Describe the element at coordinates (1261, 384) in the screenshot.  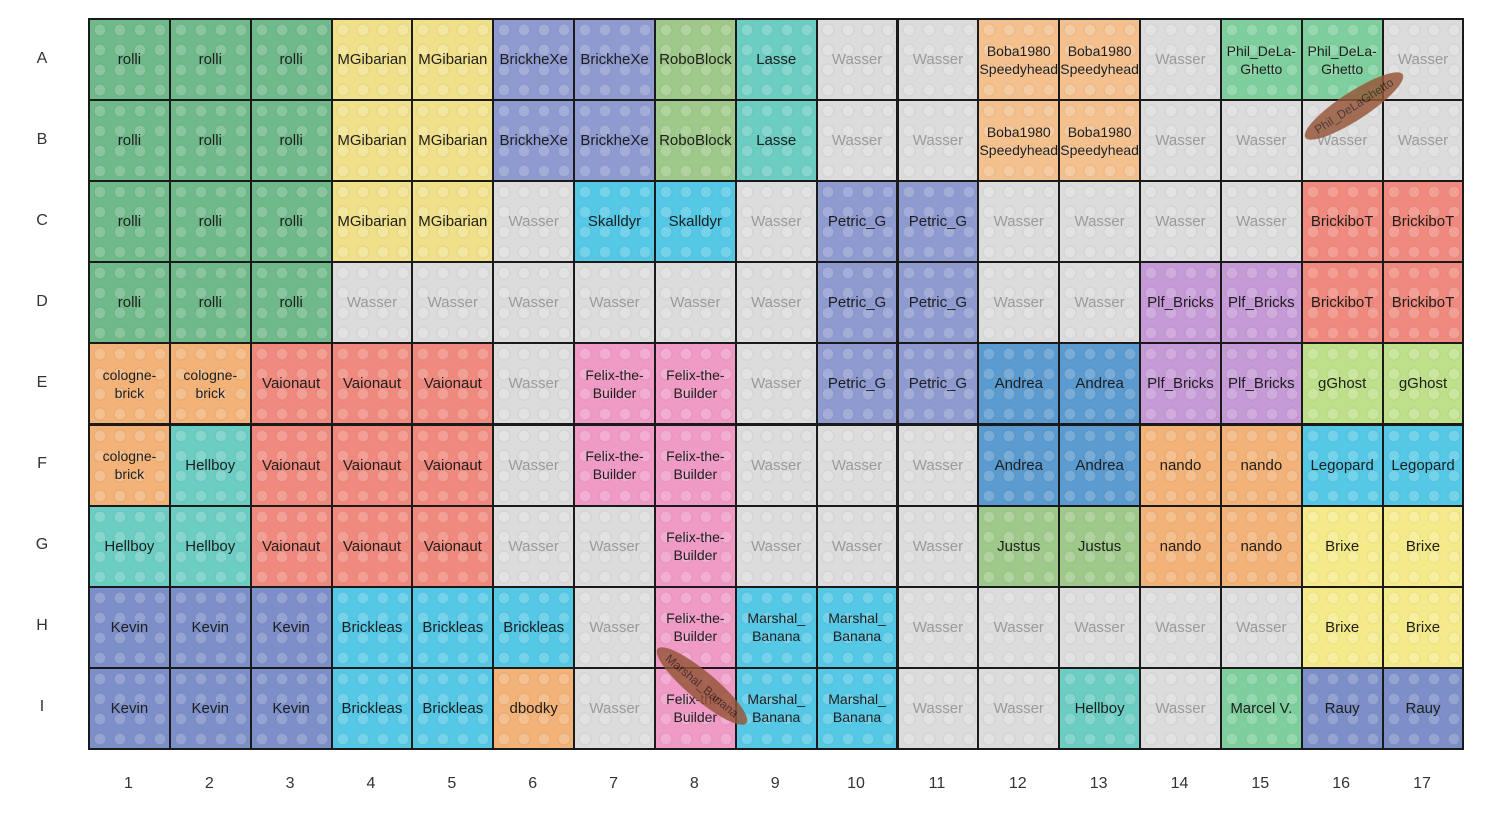
I see `plot-cell-e15: Plf_Bricks` at that location.